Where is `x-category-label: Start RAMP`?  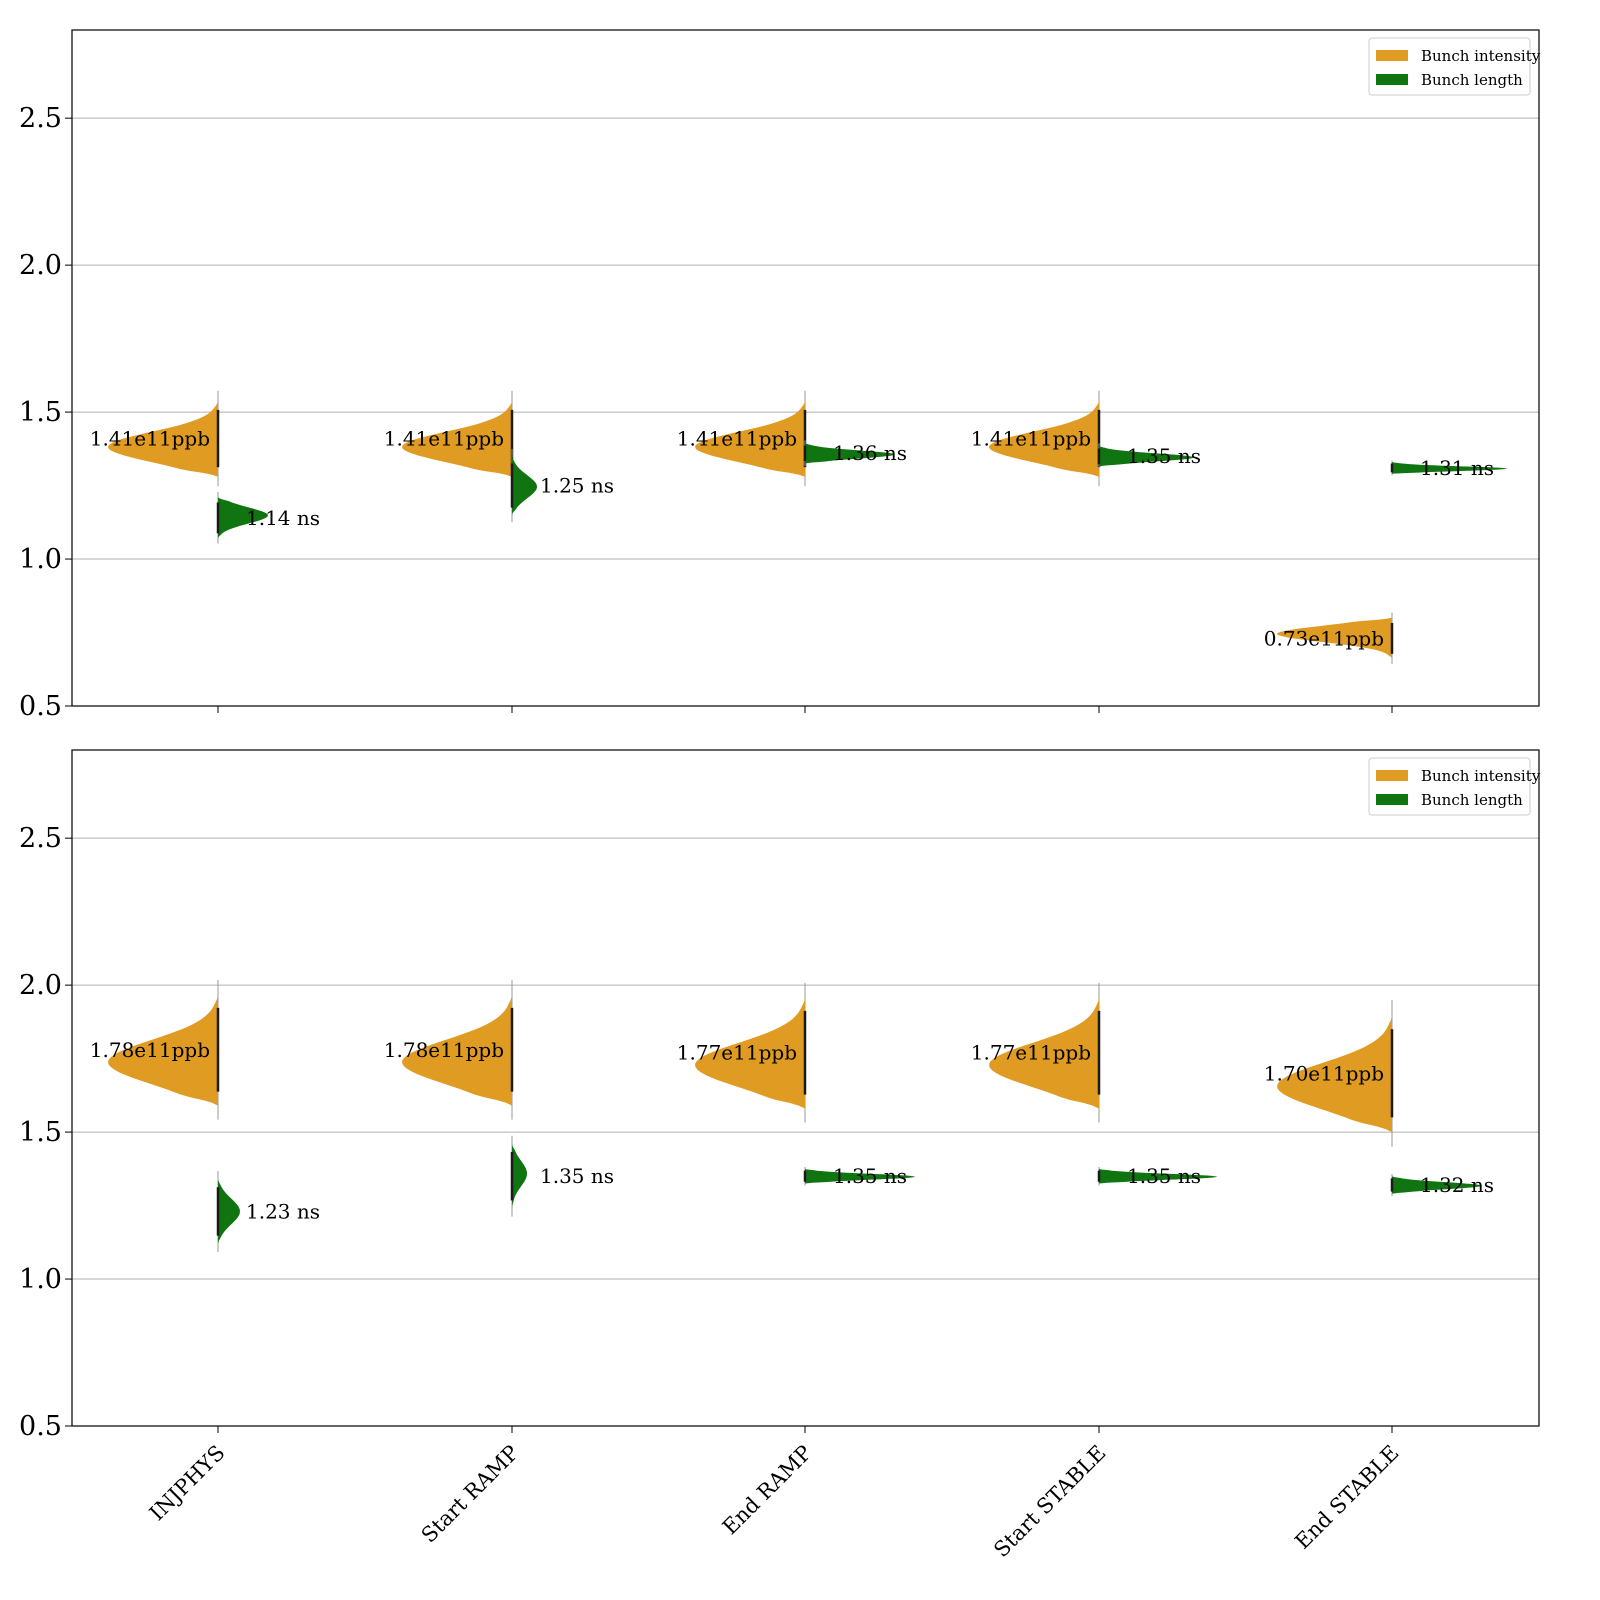
x-category-label: Start RAMP is located at coordinates (470, 1494).